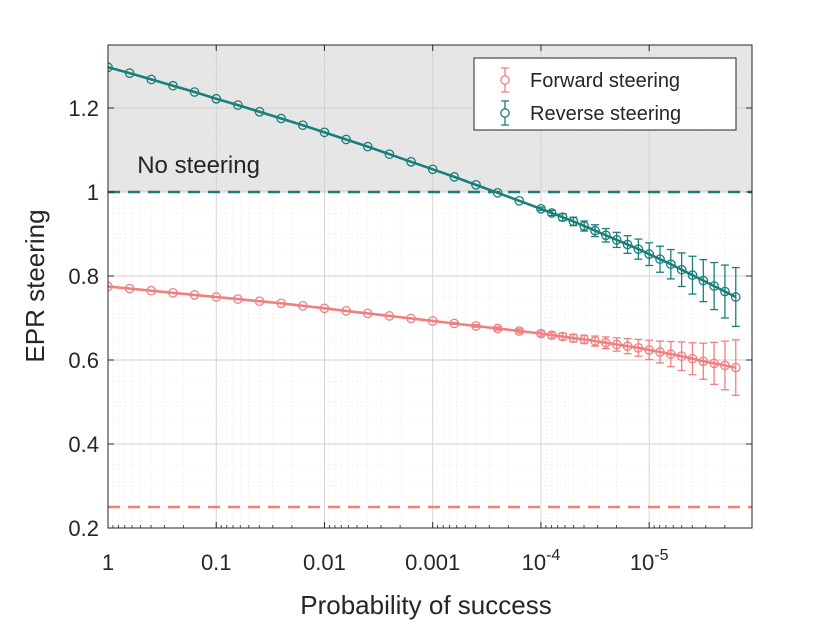  Describe the element at coordinates (541, 561) in the screenshot. I see `x-tick-label: 10⁻⁴` at that location.